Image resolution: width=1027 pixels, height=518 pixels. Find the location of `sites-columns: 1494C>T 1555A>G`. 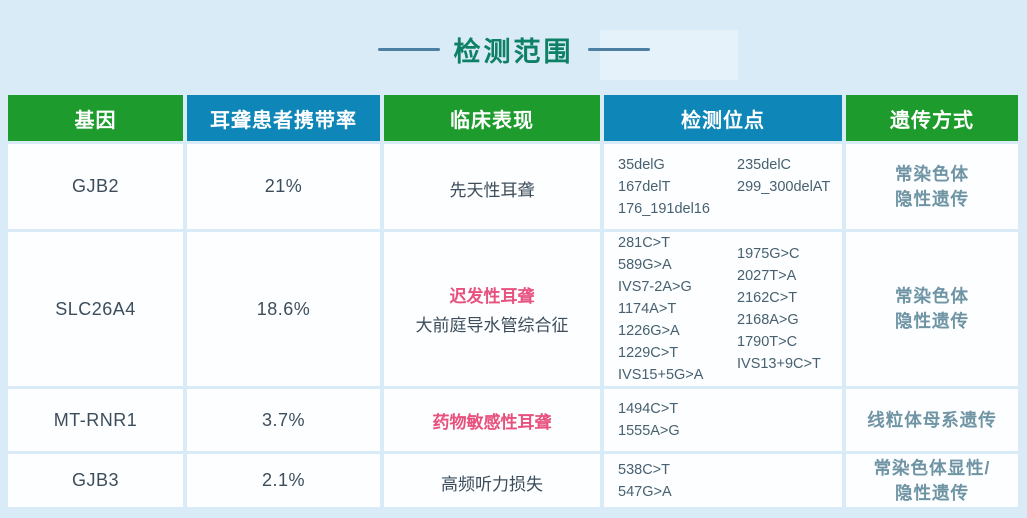

sites-columns: 1494C>T 1555A>G is located at coordinates (730, 420).